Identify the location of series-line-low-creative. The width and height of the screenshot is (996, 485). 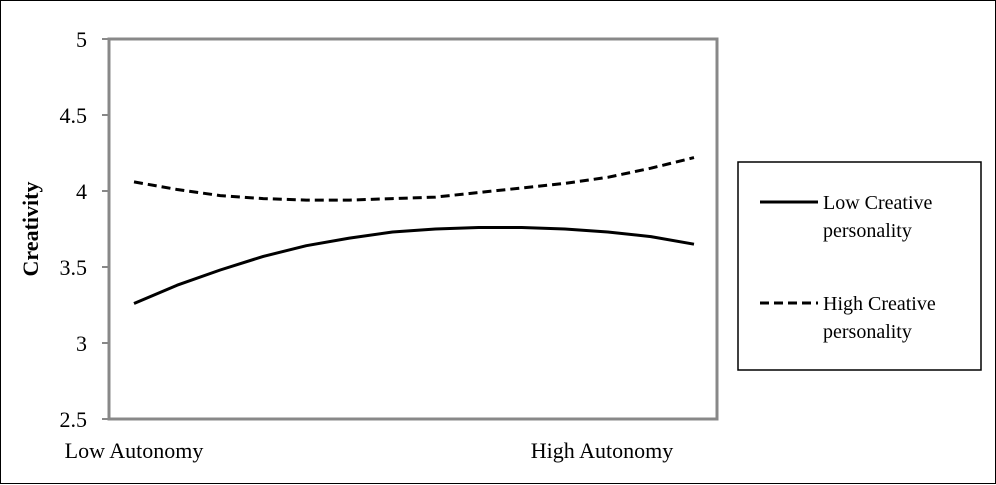
(414, 265).